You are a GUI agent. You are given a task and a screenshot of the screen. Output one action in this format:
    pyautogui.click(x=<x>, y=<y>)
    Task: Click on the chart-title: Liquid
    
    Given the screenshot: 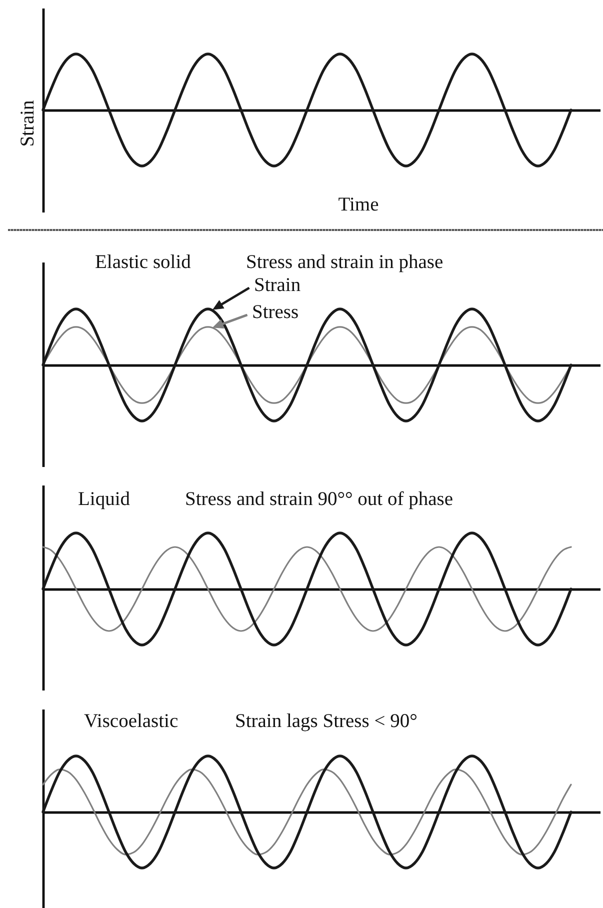 What is the action you would take?
    pyautogui.click(x=104, y=499)
    